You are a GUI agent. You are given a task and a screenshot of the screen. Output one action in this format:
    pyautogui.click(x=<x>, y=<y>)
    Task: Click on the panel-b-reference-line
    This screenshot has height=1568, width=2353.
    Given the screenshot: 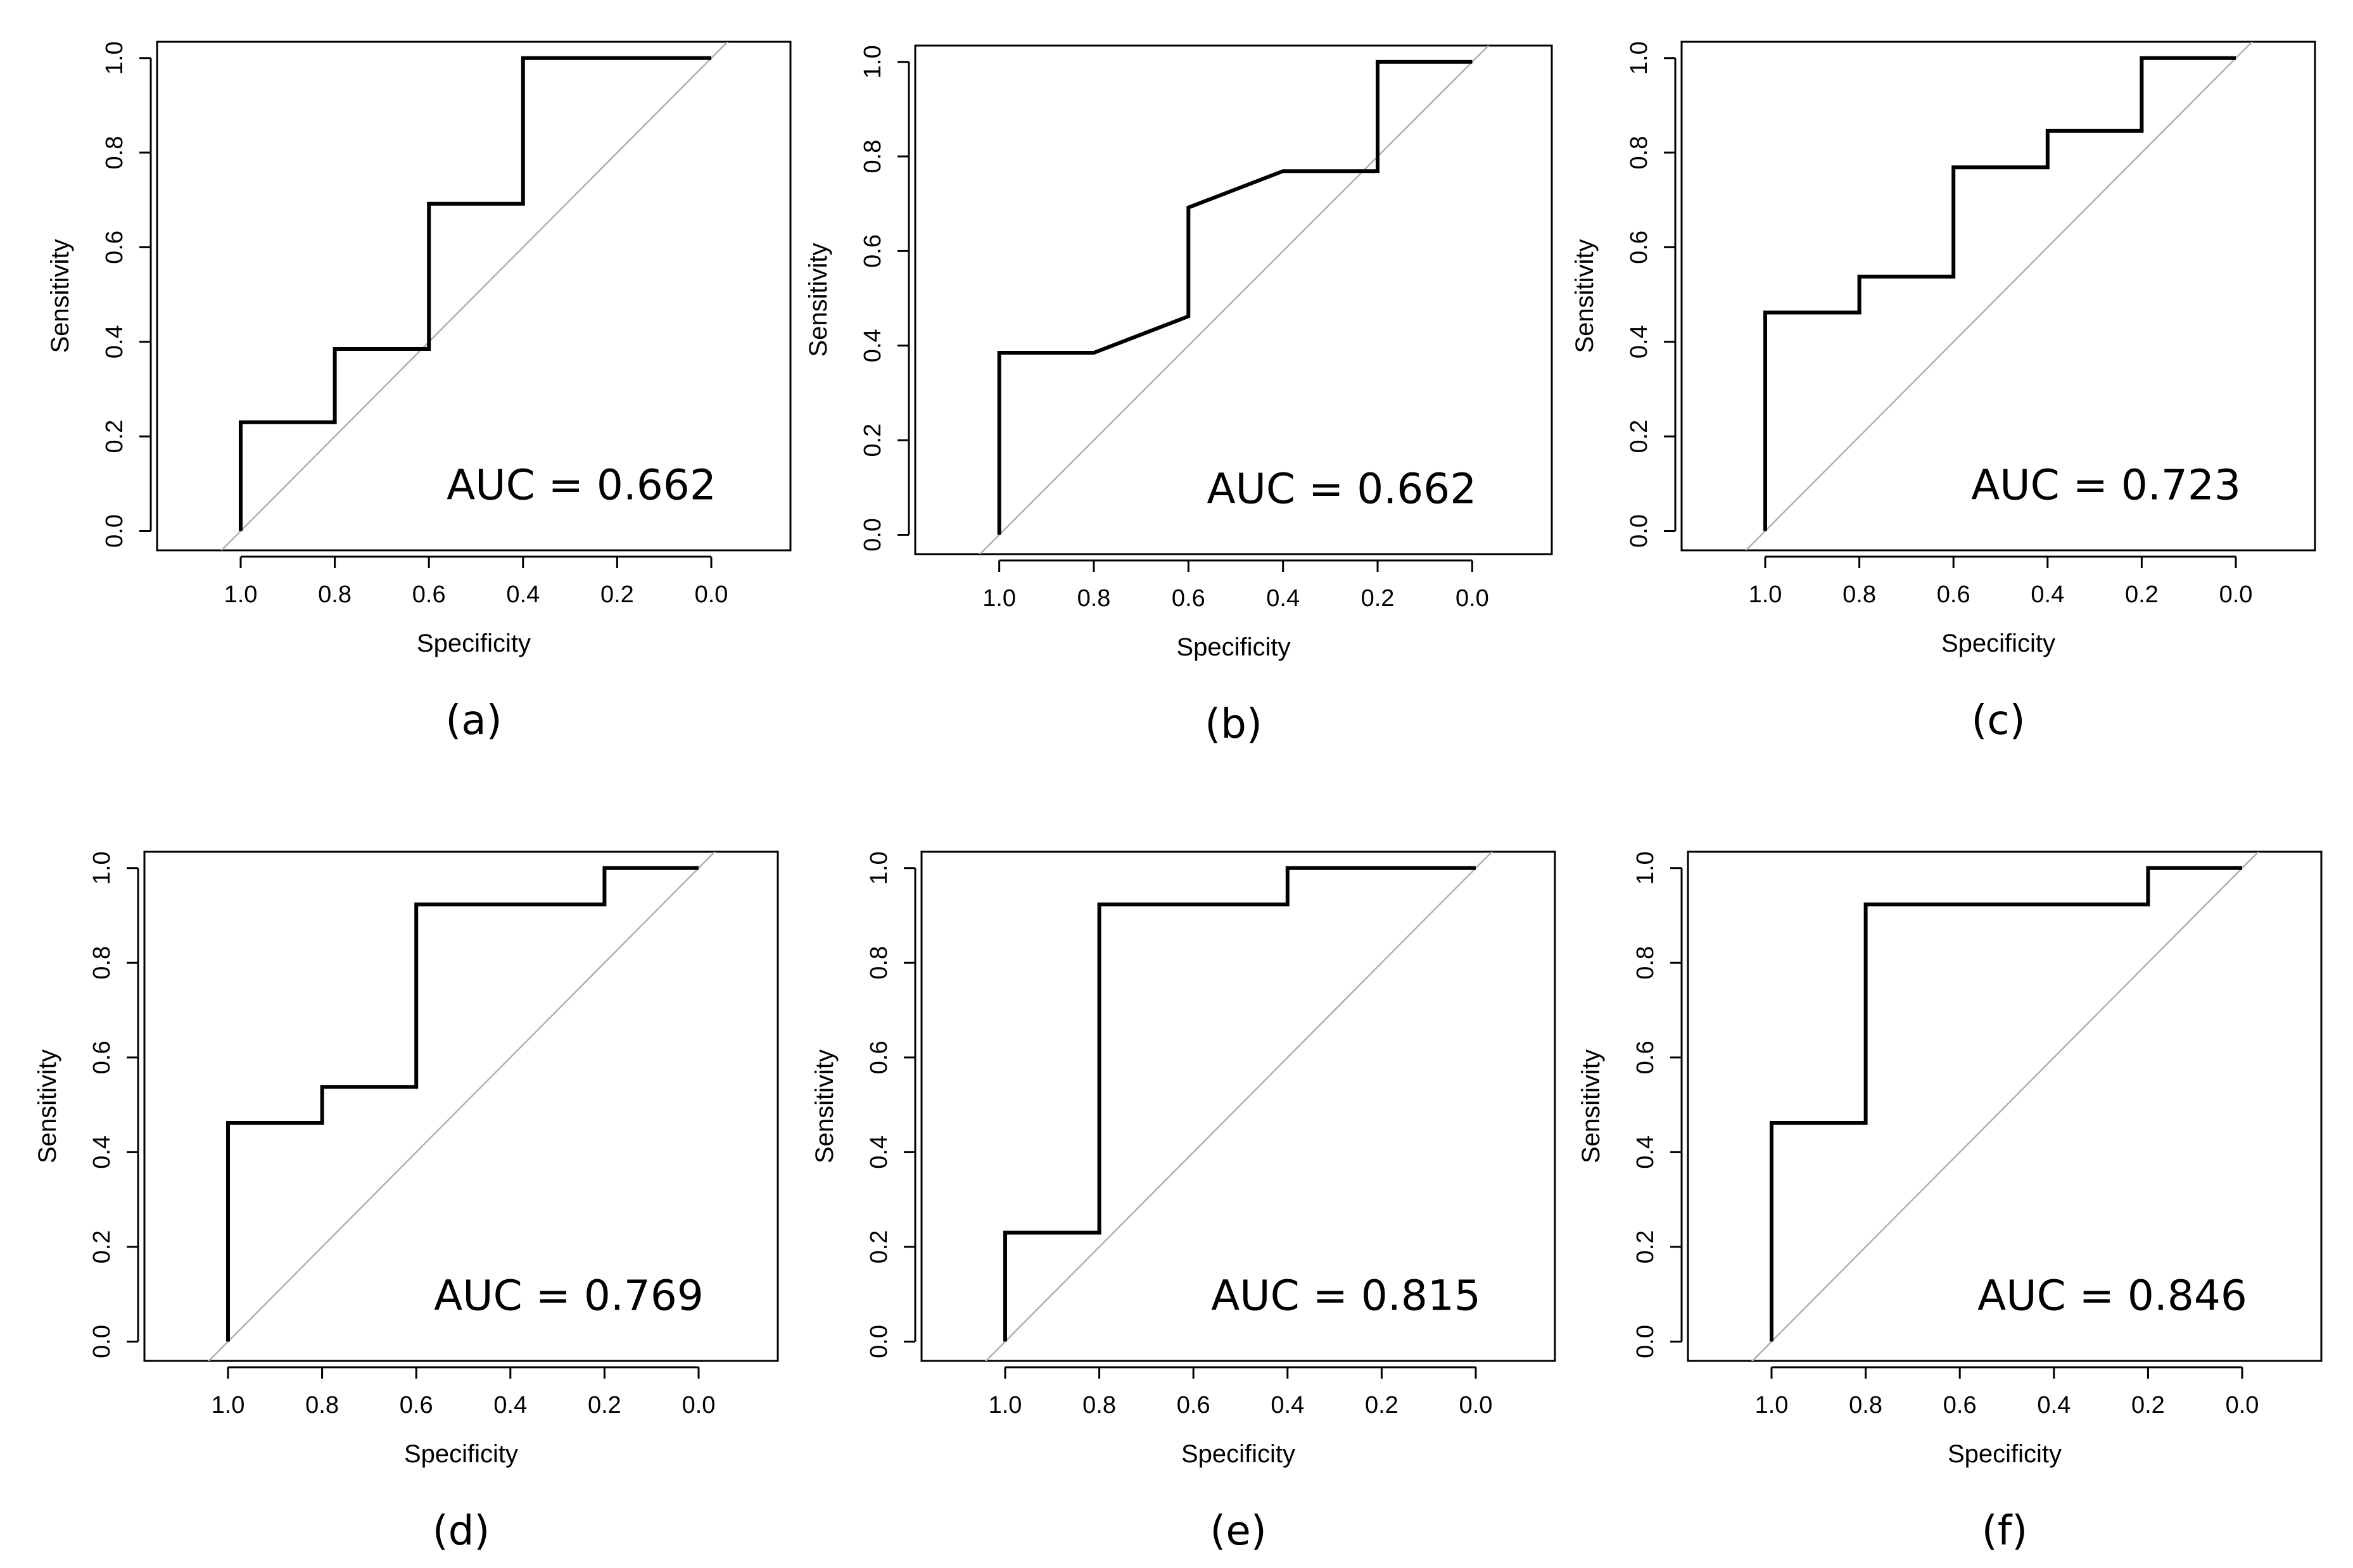 What is the action you would take?
    pyautogui.click(x=1234, y=300)
    